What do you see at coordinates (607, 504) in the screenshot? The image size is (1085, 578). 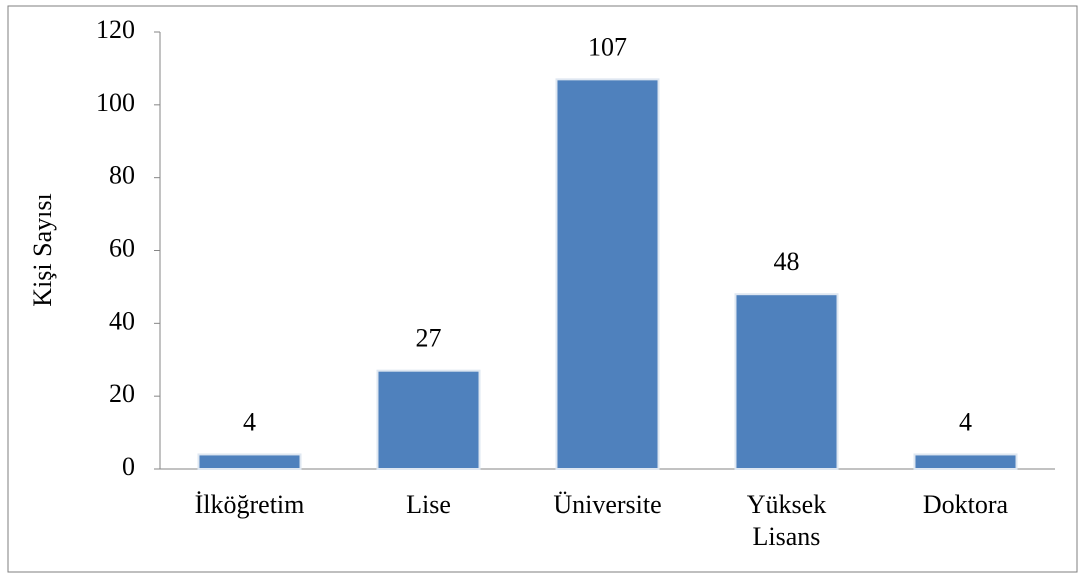 I see `x-tick-label: Üniversite` at bounding box center [607, 504].